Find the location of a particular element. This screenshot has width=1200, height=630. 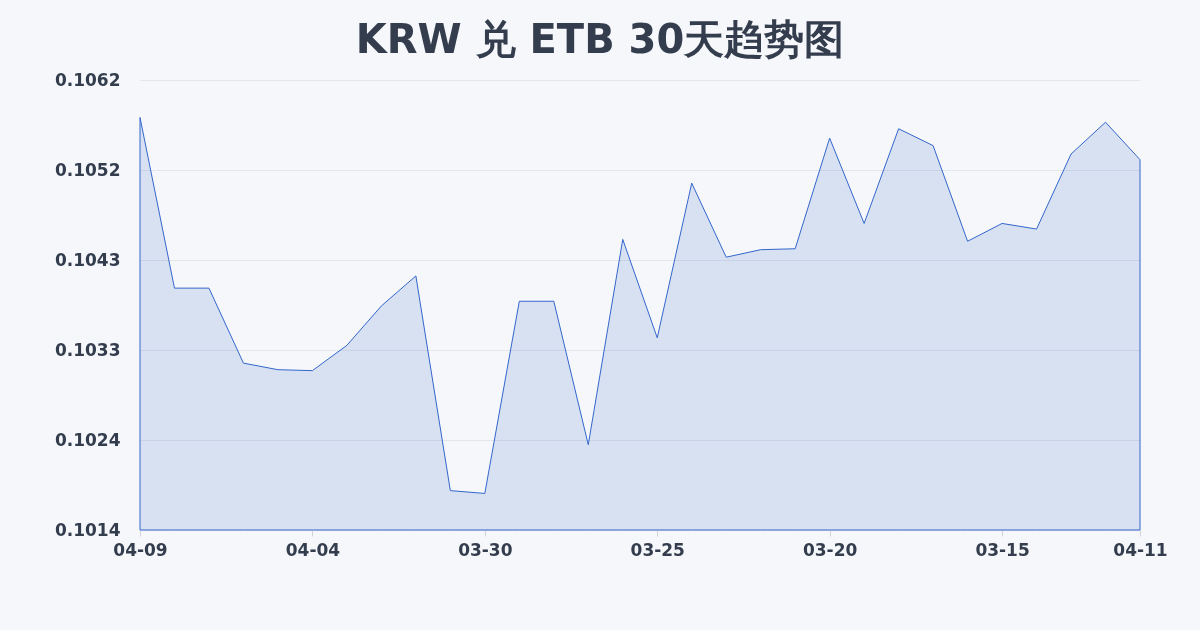

y-tick-label: 0.1033 is located at coordinates (87, 349).